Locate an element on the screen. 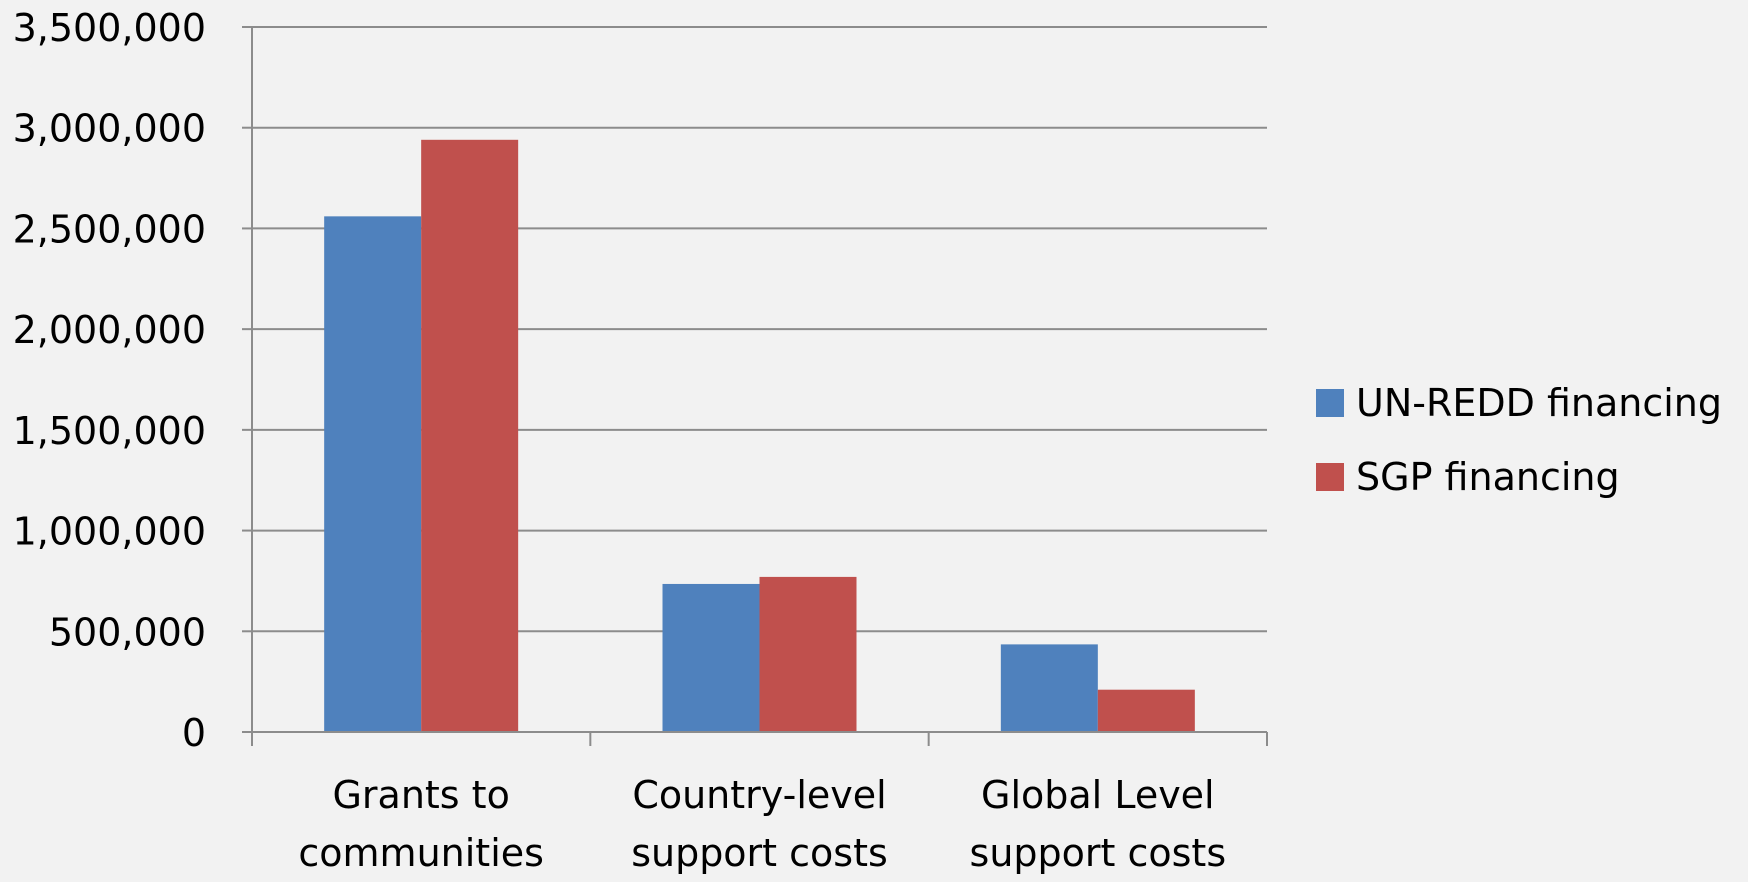 Image resolution: width=1748 pixels, height=882 pixels. legend-label: UN-REDD financing is located at coordinates (1539, 403).